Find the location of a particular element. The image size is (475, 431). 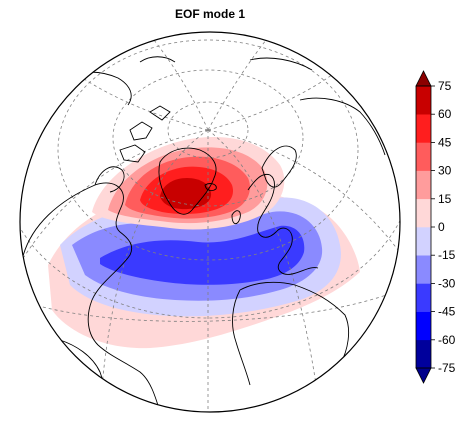

colorbar-tick-label: -75 is located at coordinates (447, 368).